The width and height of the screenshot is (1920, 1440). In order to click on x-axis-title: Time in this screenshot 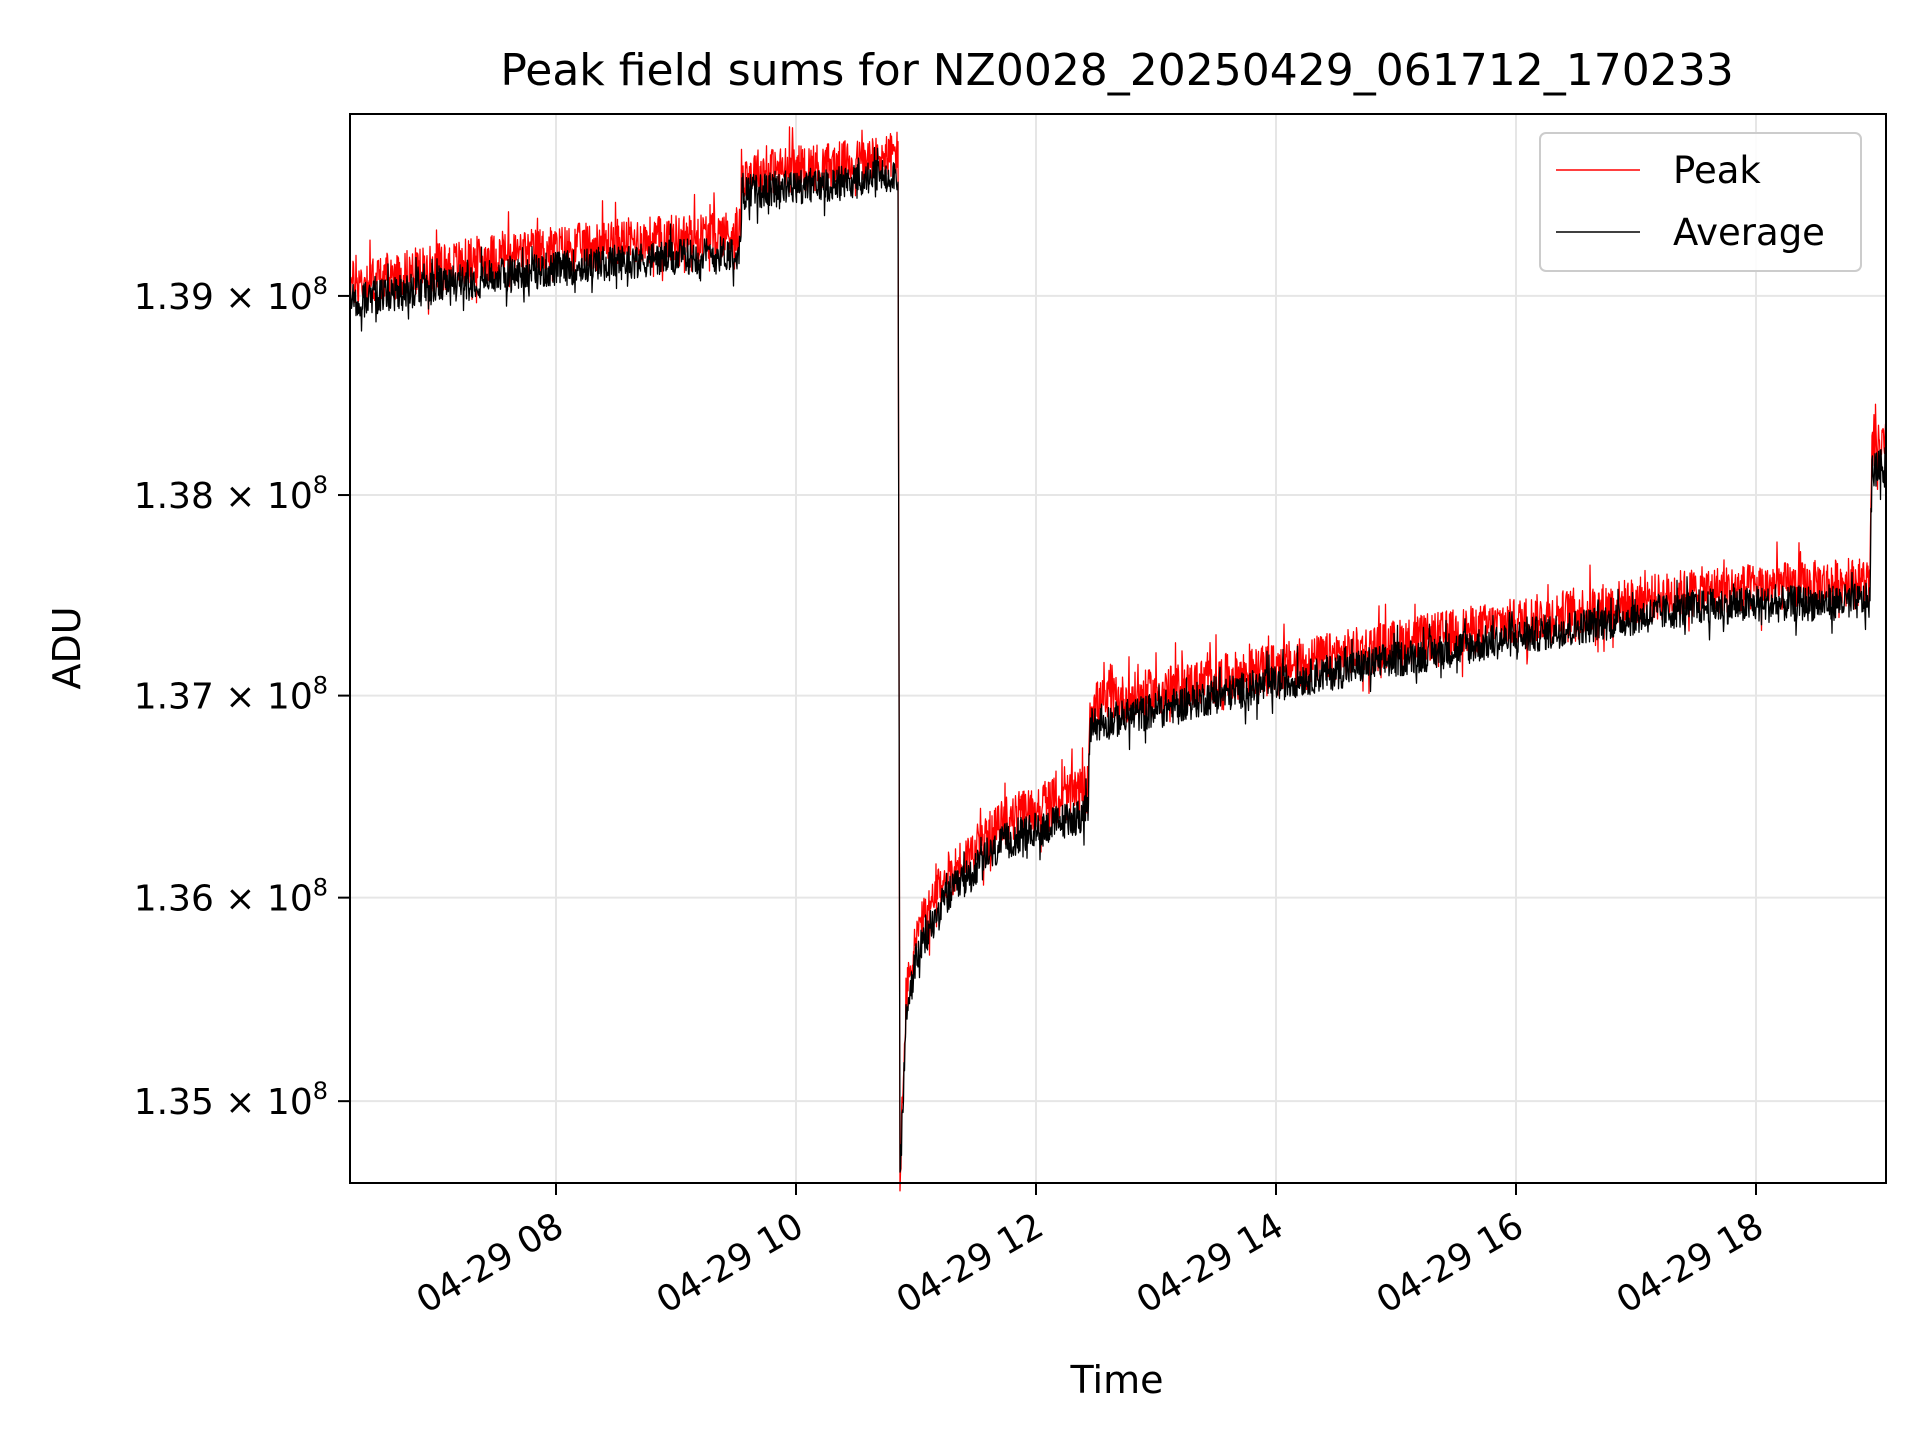, I will do `click(1117, 1380)`.